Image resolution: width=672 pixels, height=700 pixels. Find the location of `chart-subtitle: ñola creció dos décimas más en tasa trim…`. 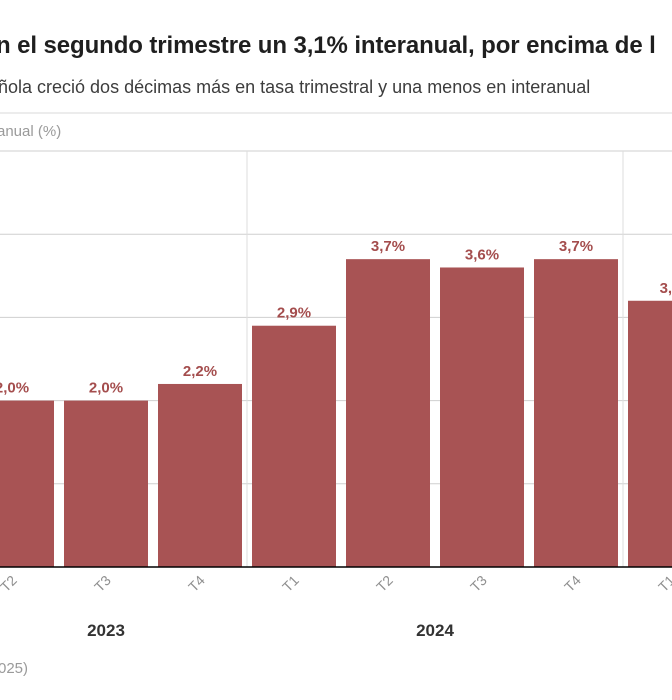

chart-subtitle: ñola creció dos décimas más en tasa trim… is located at coordinates (295, 87).